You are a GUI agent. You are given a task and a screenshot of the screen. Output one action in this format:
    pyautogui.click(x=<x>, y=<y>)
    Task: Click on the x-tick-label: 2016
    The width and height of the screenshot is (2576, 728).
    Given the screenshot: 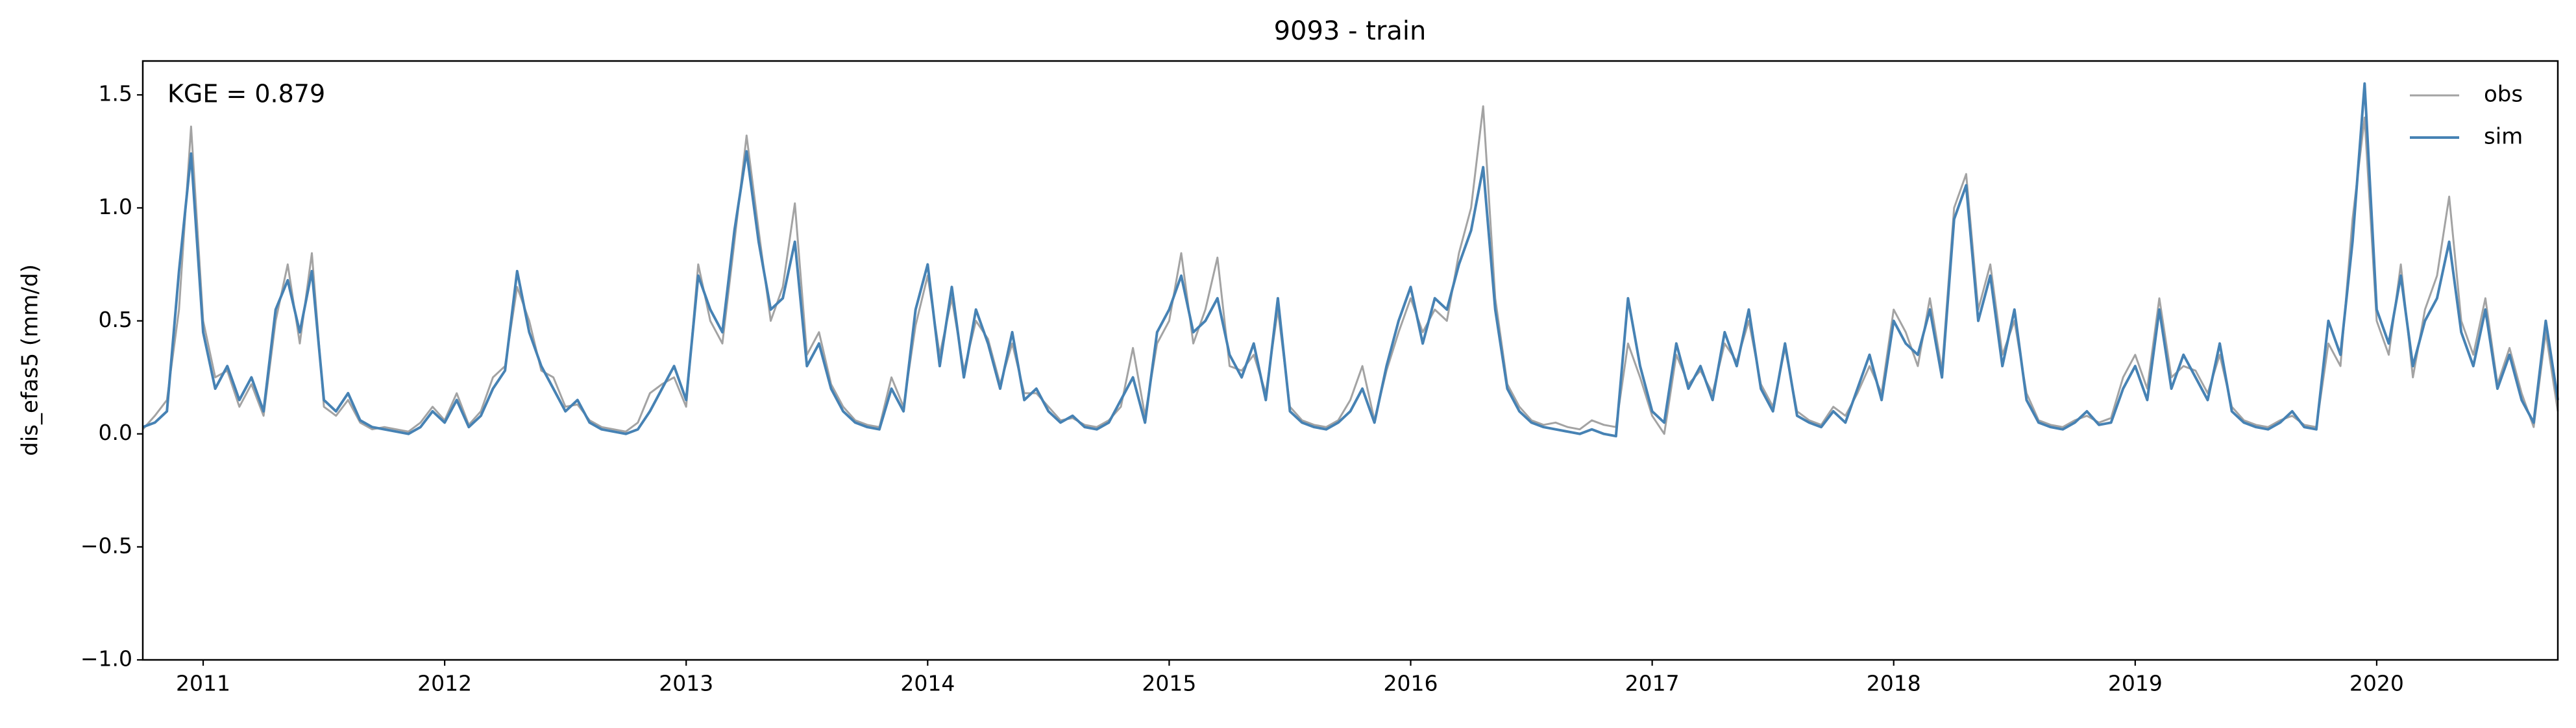 What is the action you would take?
    pyautogui.click(x=1411, y=683)
    